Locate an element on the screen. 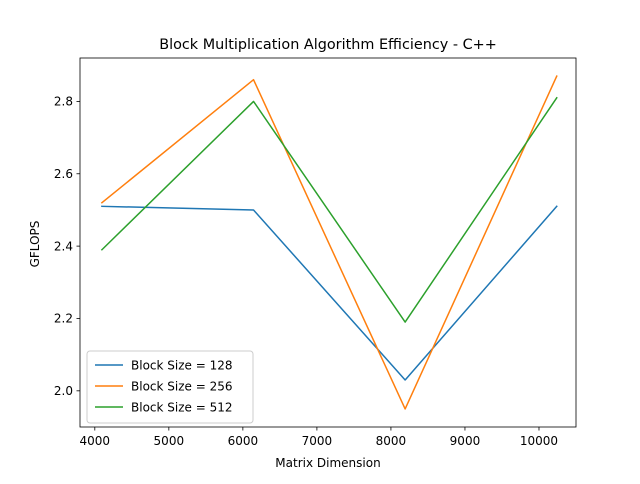 The width and height of the screenshot is (640, 484). x-tick-label: 5000 is located at coordinates (169, 441).